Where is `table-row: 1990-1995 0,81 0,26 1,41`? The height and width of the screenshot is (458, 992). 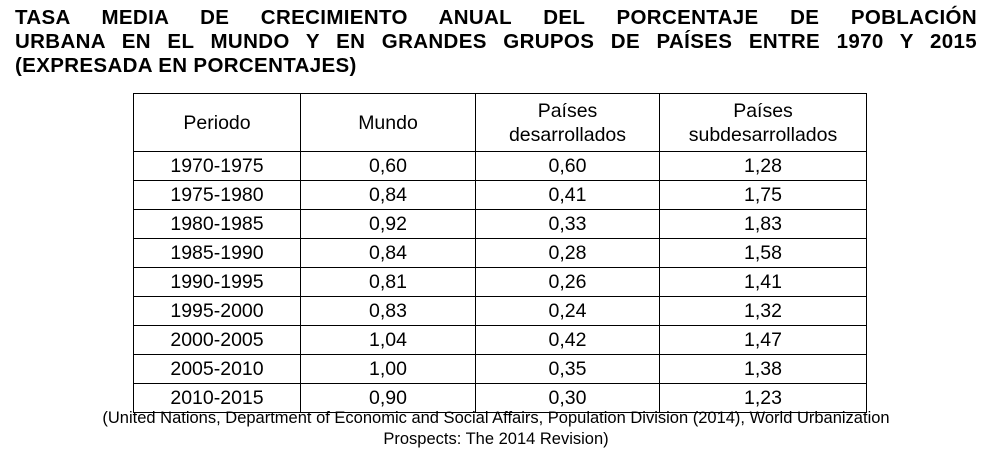 table-row: 1990-1995 0,81 0,26 1,41 is located at coordinates (500, 282).